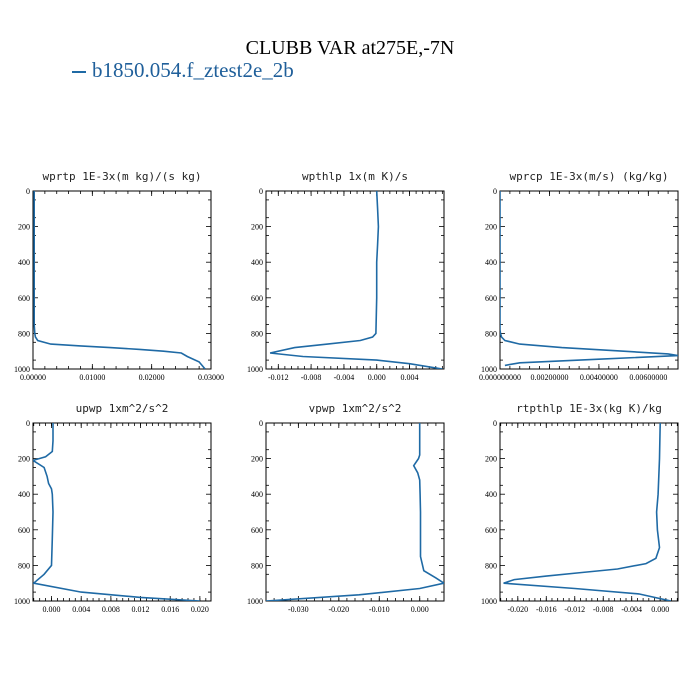  Describe the element at coordinates (111, 609) in the screenshot. I see `x-tick-label: 0.008` at that location.